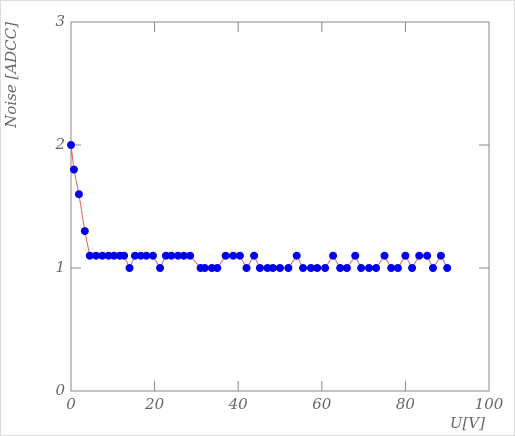  What do you see at coordinates (154, 404) in the screenshot?
I see `x-tick-label: 20` at bounding box center [154, 404].